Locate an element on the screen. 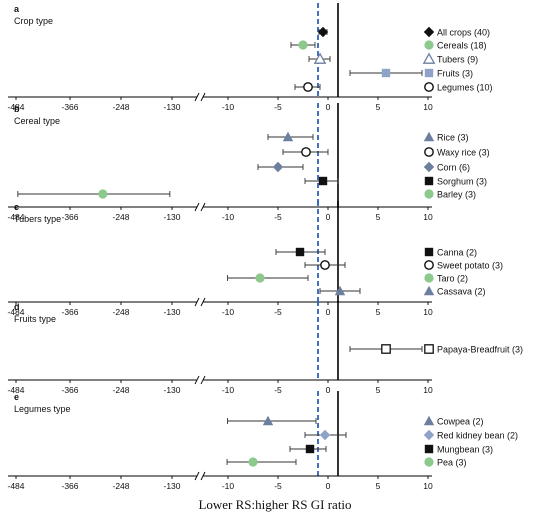 The width and height of the screenshot is (550, 521). panel-label: a is located at coordinates (17, 9).